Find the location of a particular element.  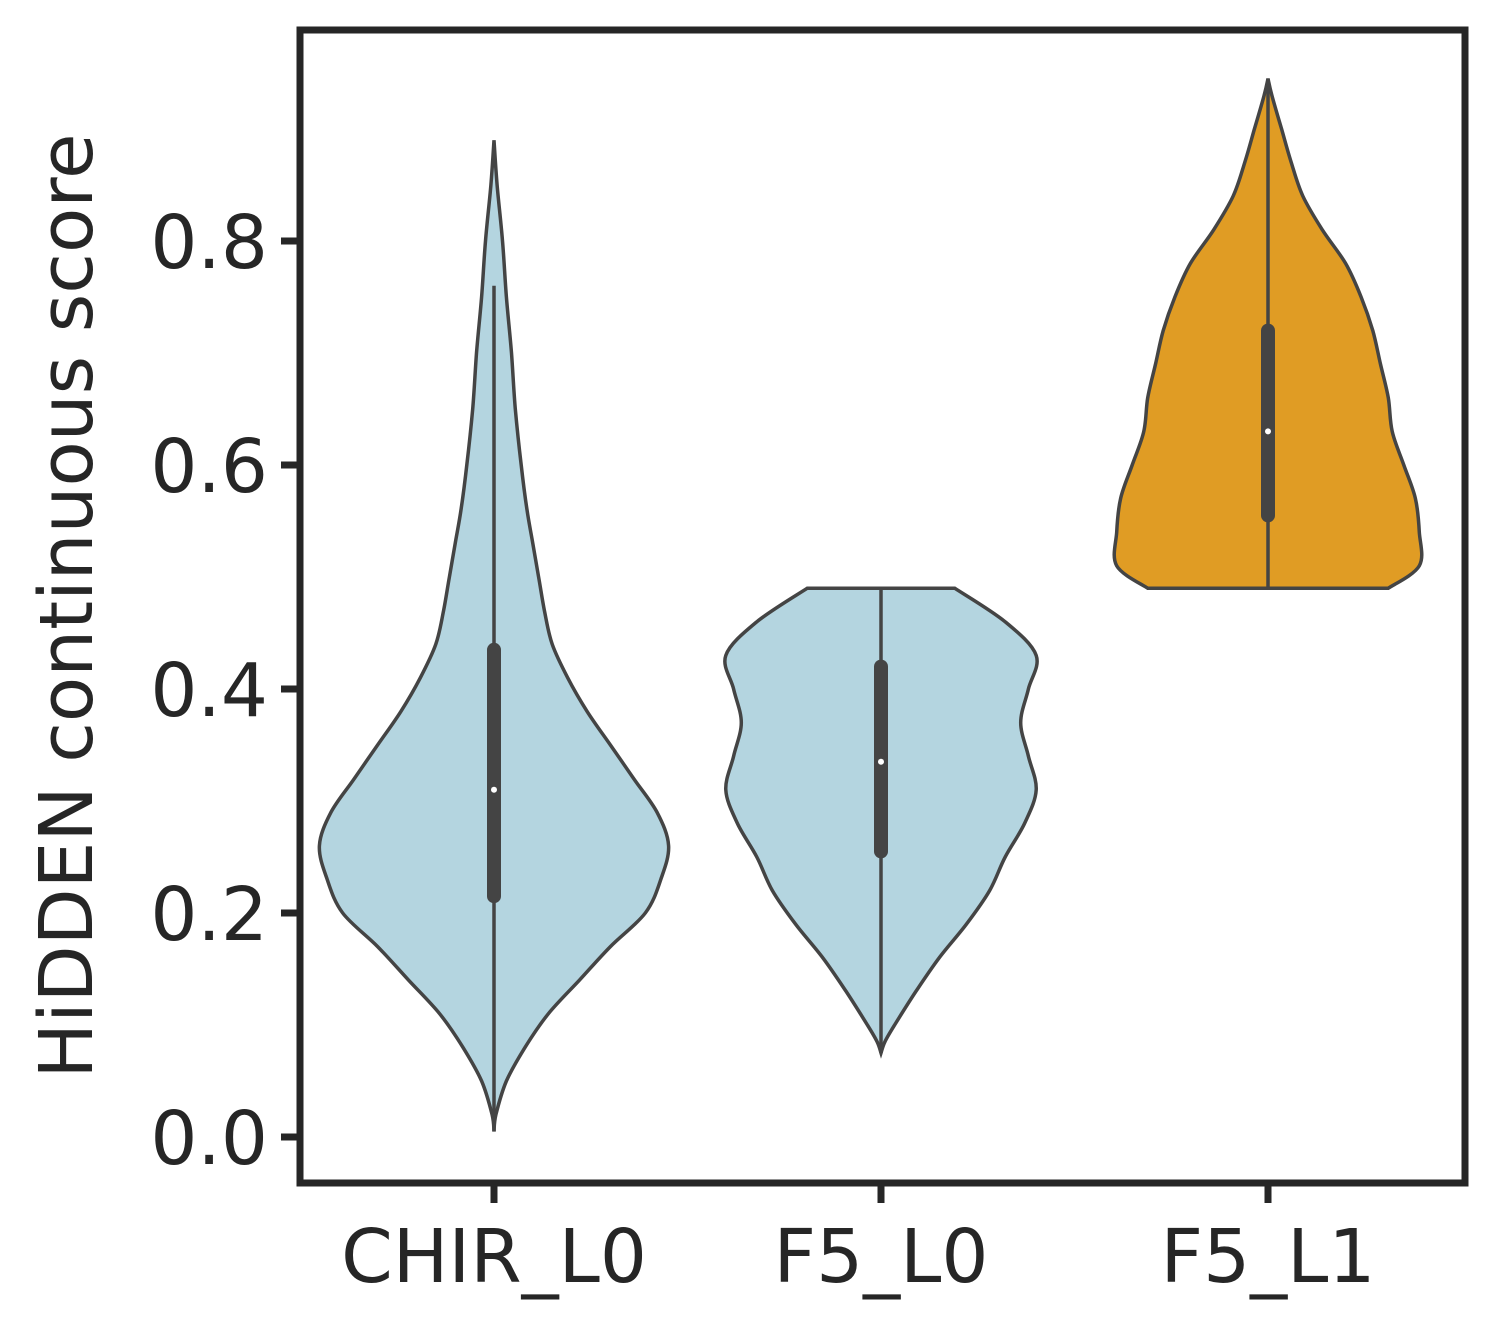

violin-median-CHIR_L0 is located at coordinates (494, 789).